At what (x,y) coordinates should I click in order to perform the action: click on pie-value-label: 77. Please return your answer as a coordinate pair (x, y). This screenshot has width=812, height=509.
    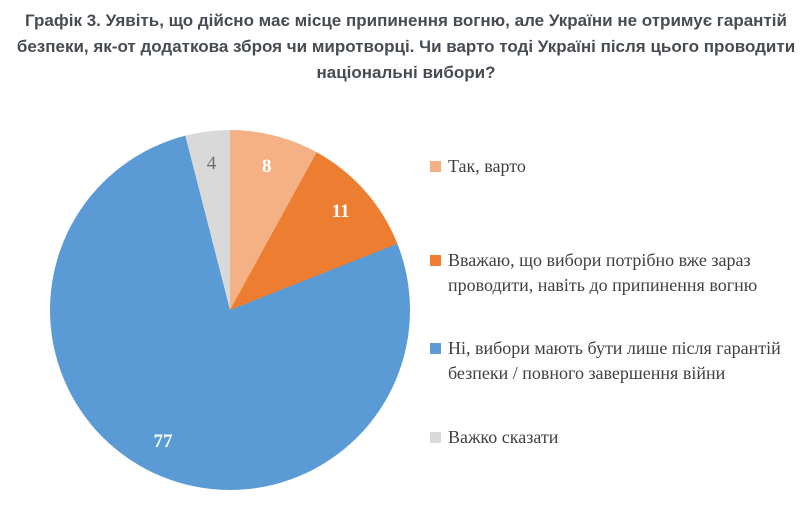
    Looking at the image, I should click on (163, 441).